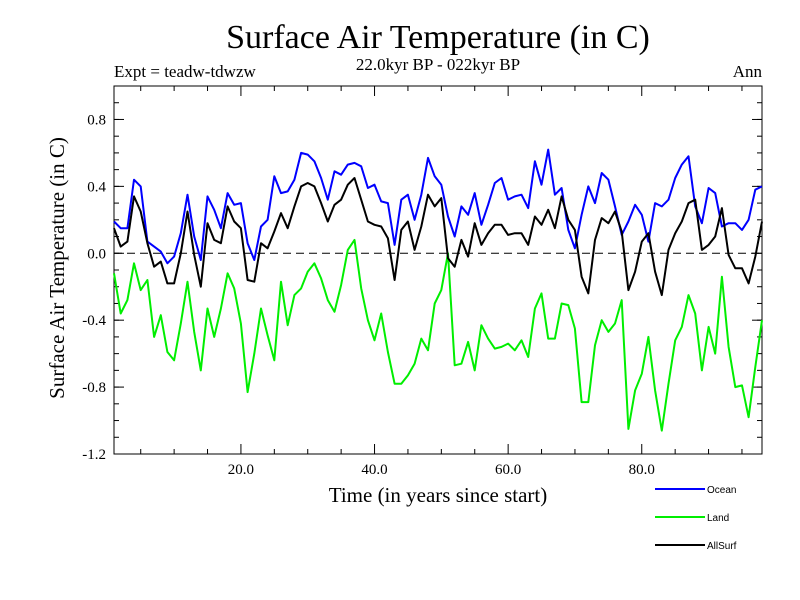 The height and width of the screenshot is (600, 800). What do you see at coordinates (438, 495) in the screenshot?
I see `x-axis-label: Time (in years since start)` at bounding box center [438, 495].